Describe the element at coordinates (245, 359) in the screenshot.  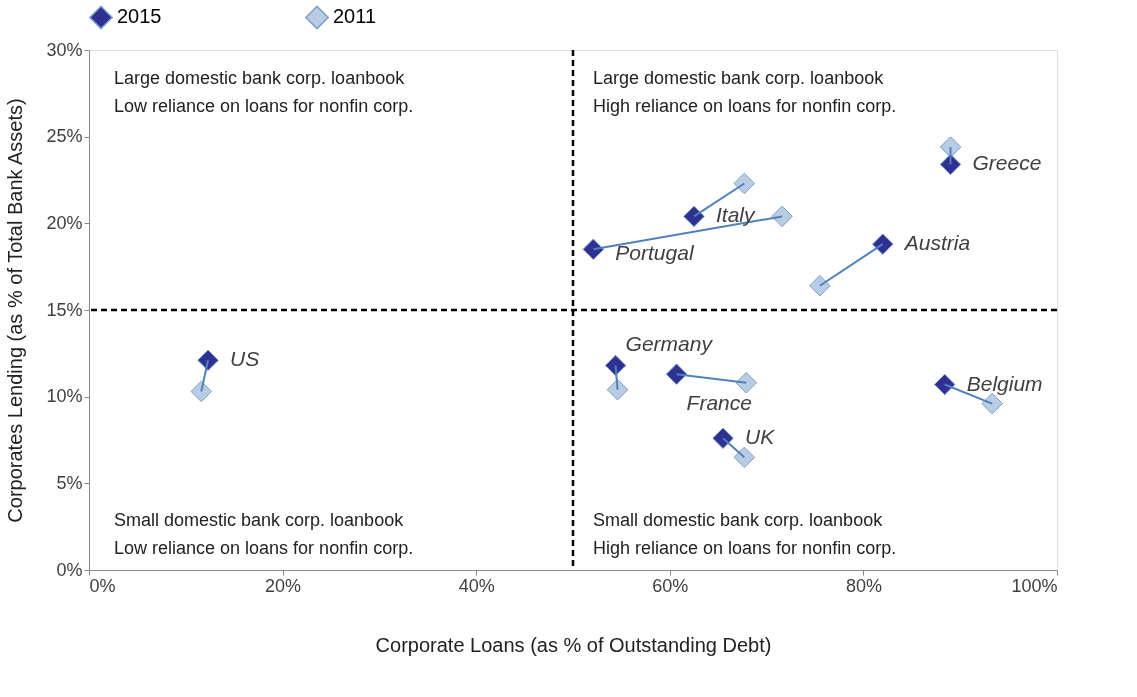
I see `annotation: US` at that location.